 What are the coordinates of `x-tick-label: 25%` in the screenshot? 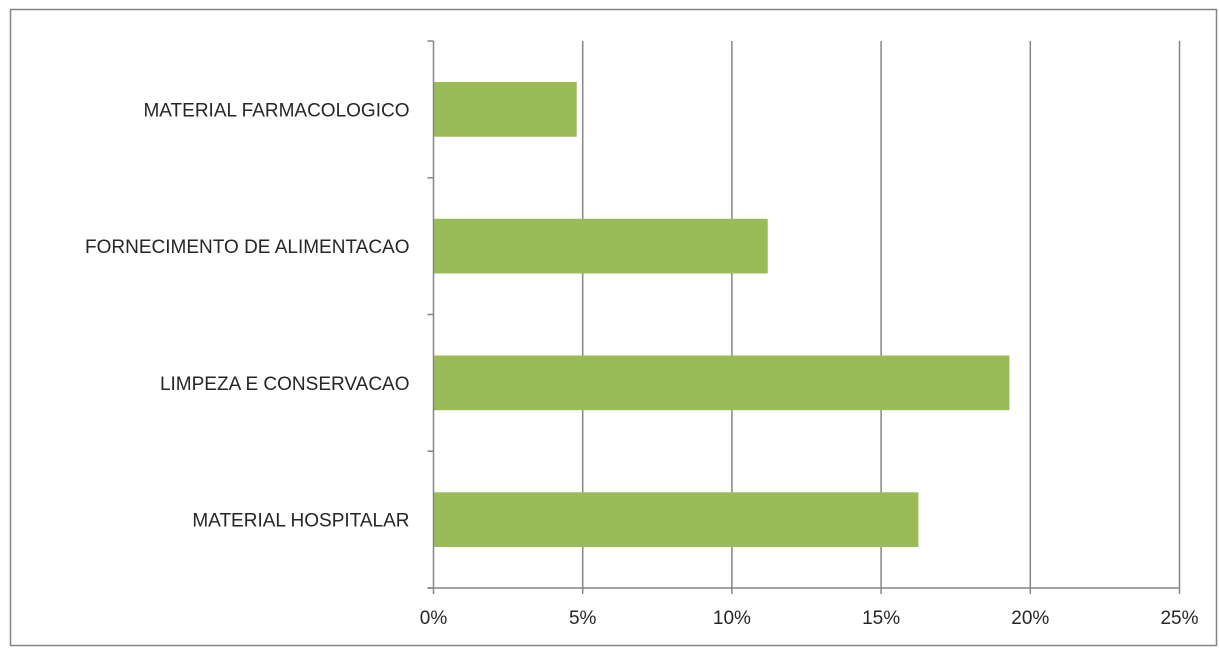 It's located at (1179, 618).